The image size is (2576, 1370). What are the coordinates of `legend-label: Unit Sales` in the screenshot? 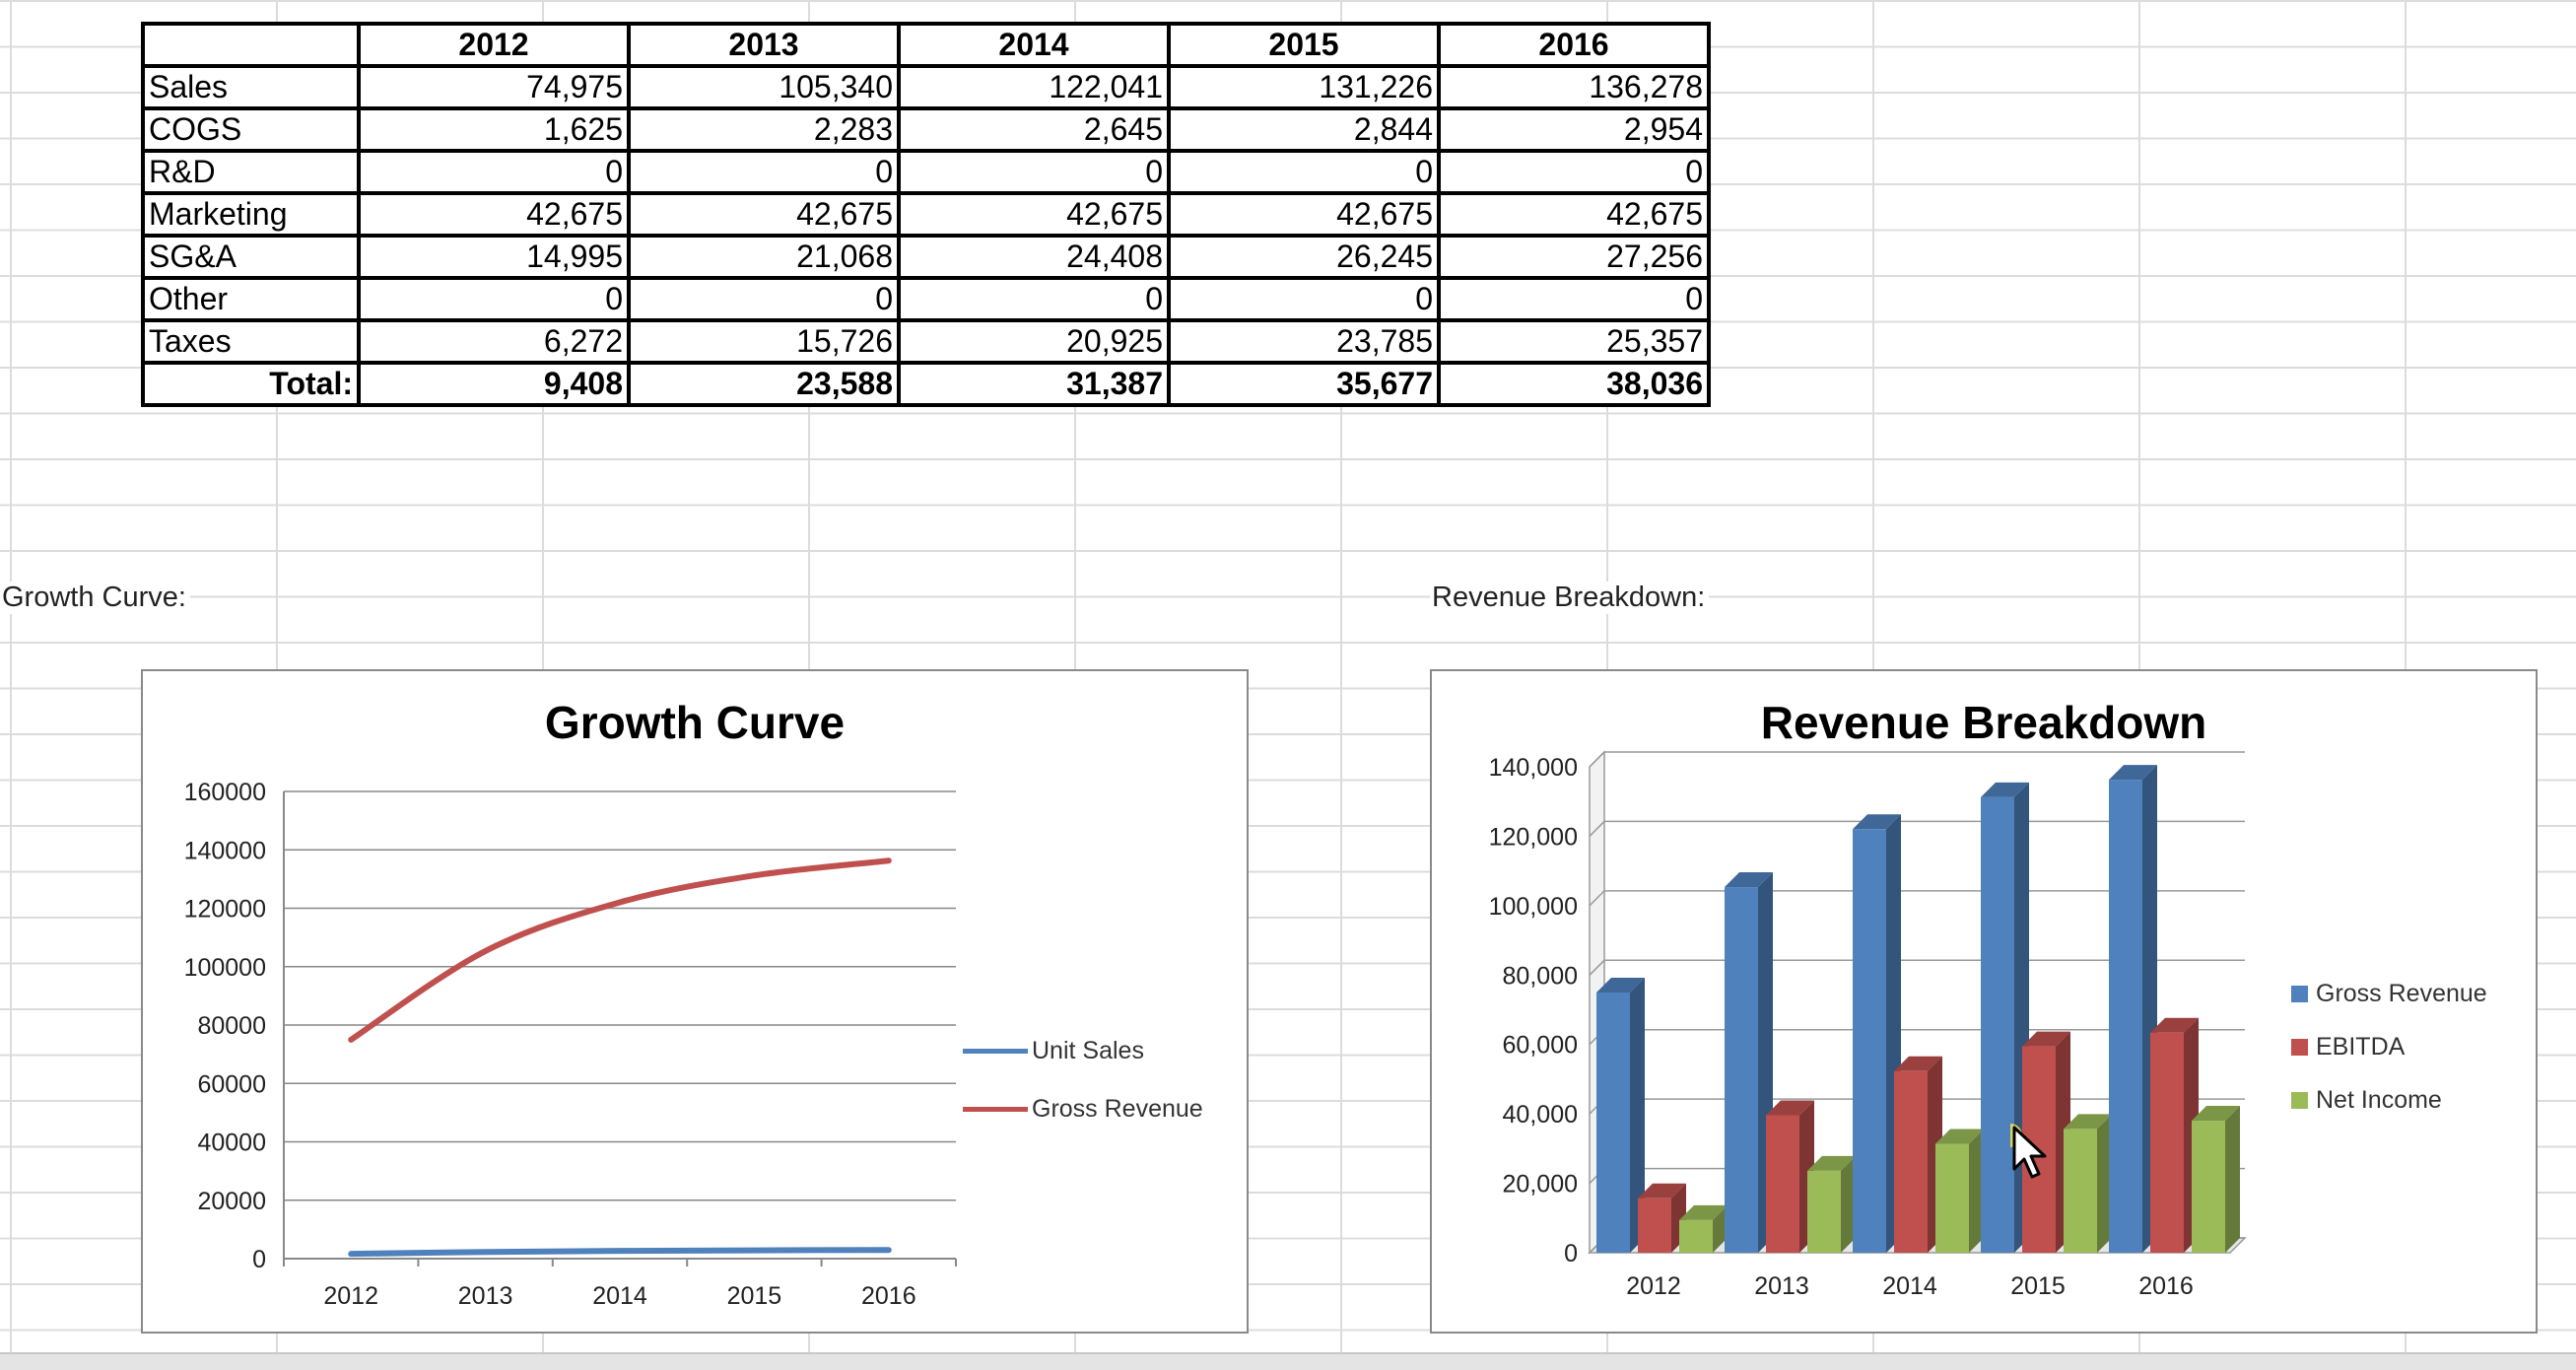 It's located at (1088, 1050).